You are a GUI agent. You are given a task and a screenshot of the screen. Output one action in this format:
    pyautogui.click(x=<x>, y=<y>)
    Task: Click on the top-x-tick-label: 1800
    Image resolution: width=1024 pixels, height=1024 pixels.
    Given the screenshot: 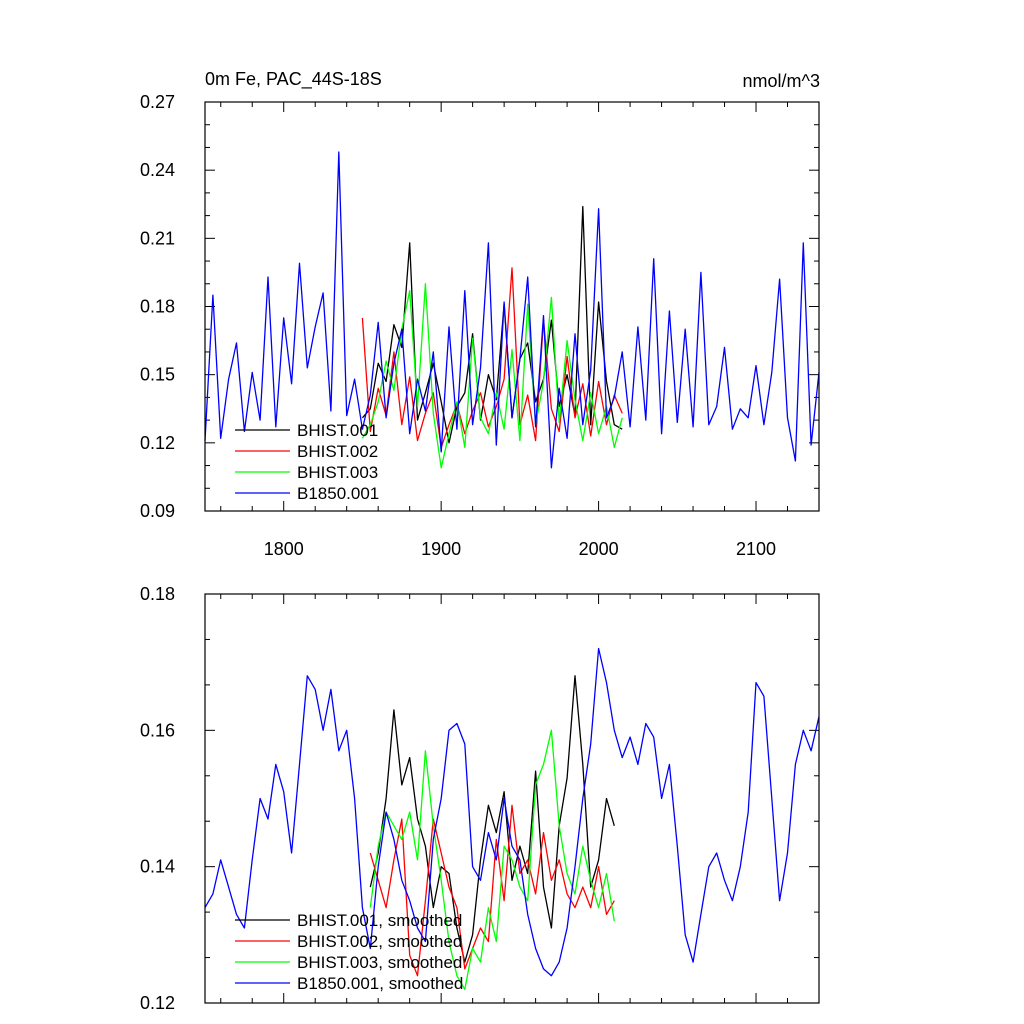 What is the action you would take?
    pyautogui.click(x=284, y=549)
    